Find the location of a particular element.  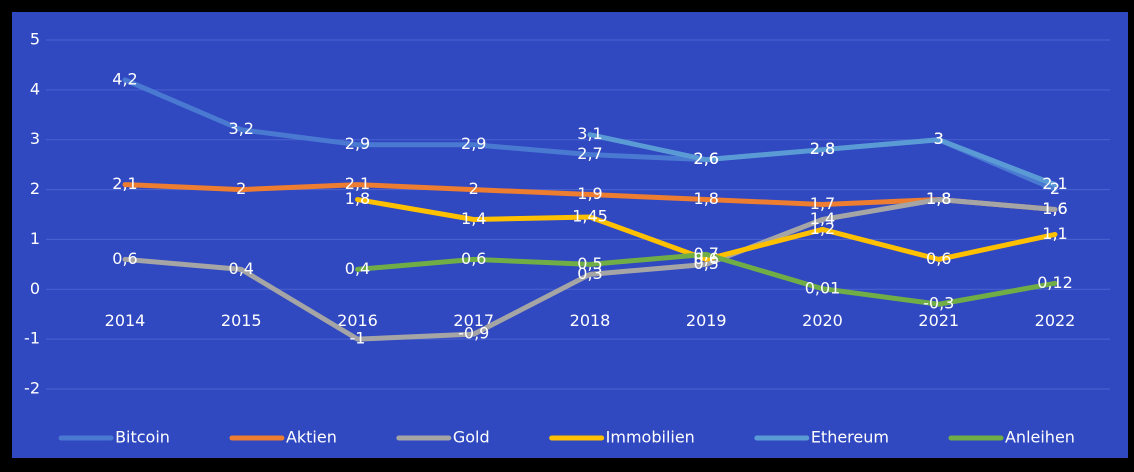

data-label: 1,7 is located at coordinates (822, 203).